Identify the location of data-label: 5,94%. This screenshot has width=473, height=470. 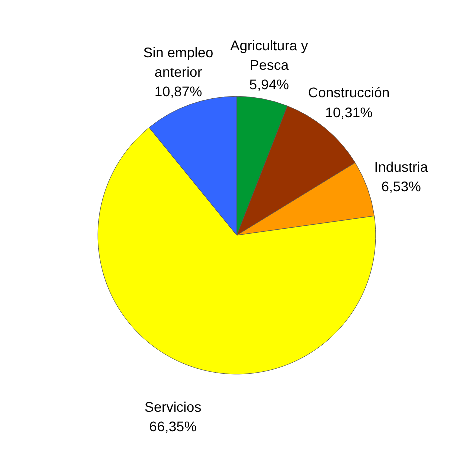
(270, 84).